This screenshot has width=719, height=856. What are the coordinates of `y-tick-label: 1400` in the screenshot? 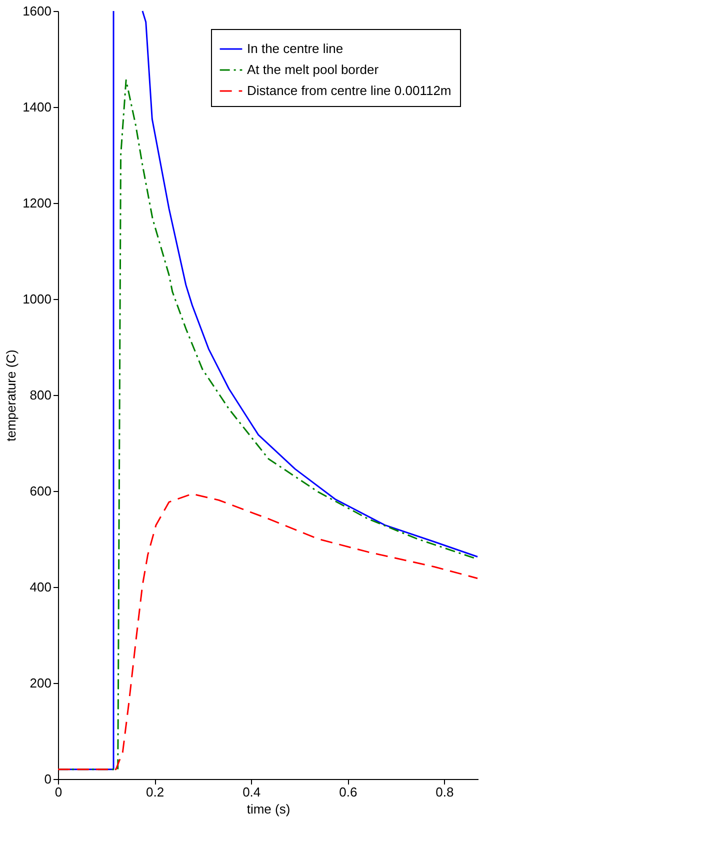 It's located at (37, 107).